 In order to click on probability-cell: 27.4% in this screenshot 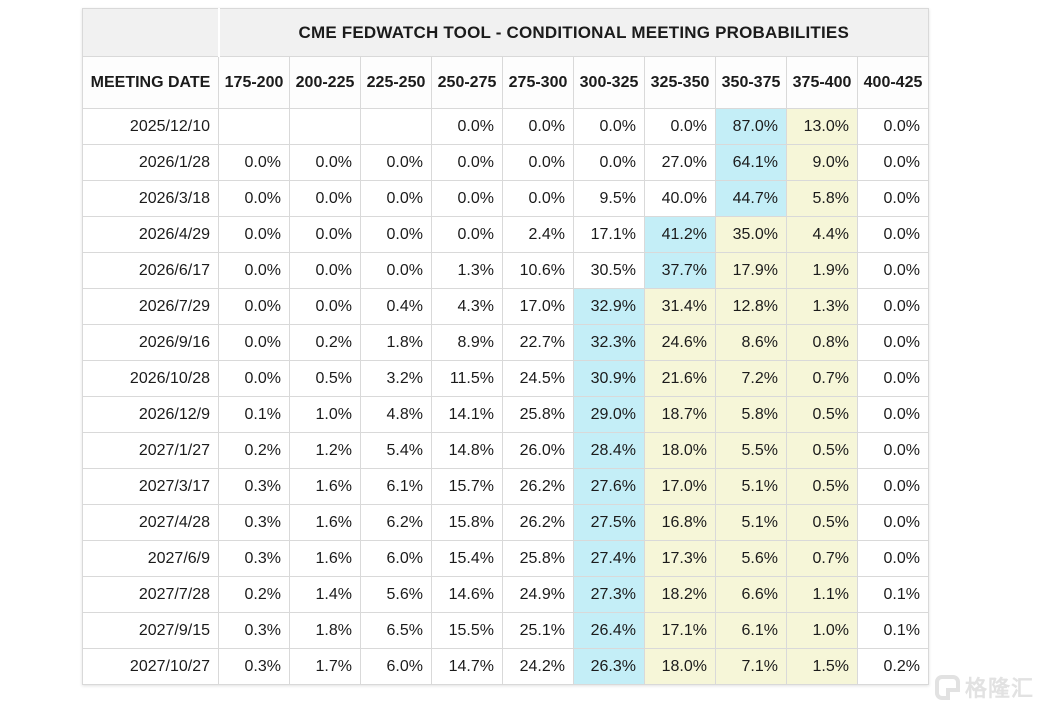, I will do `click(609, 558)`.